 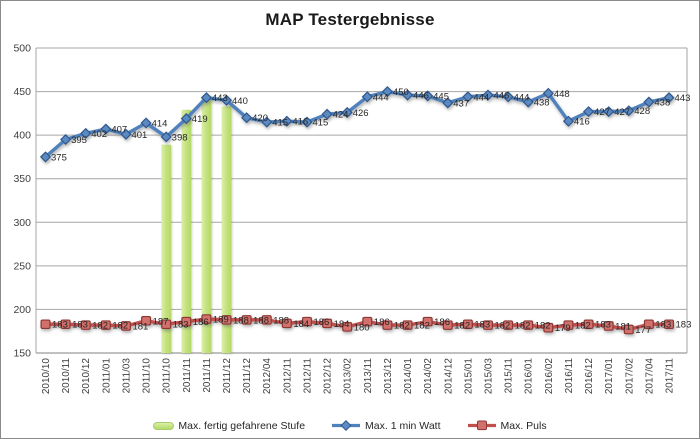 I want to click on legend-item-stufe: Max. fertig gefahrene Stufe, so click(x=229, y=426).